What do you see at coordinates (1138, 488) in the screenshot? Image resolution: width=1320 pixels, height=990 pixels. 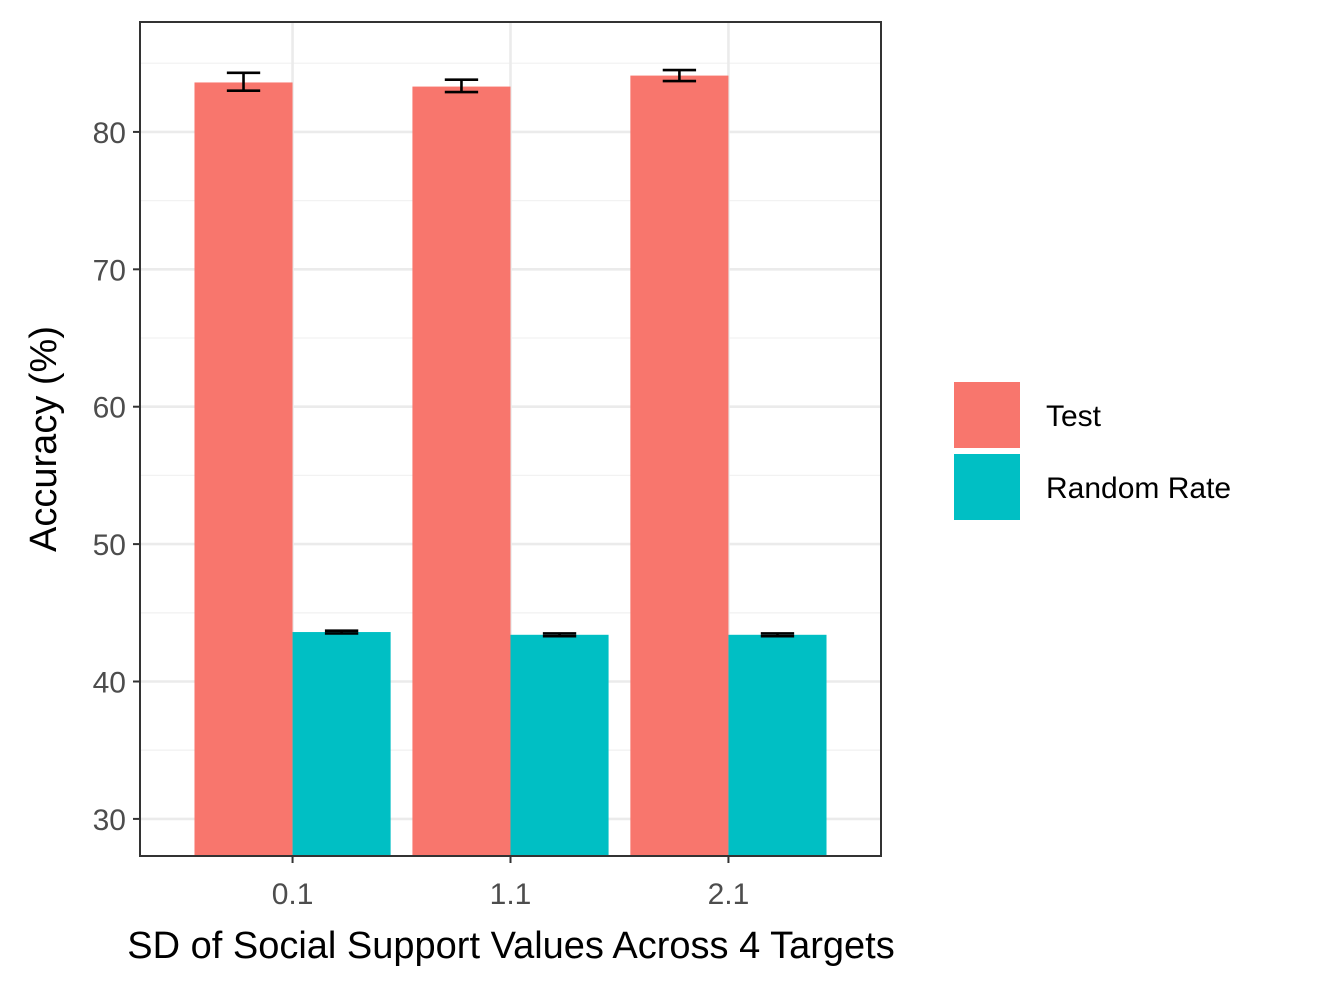 I see `legend-label: Random Rate` at bounding box center [1138, 488].